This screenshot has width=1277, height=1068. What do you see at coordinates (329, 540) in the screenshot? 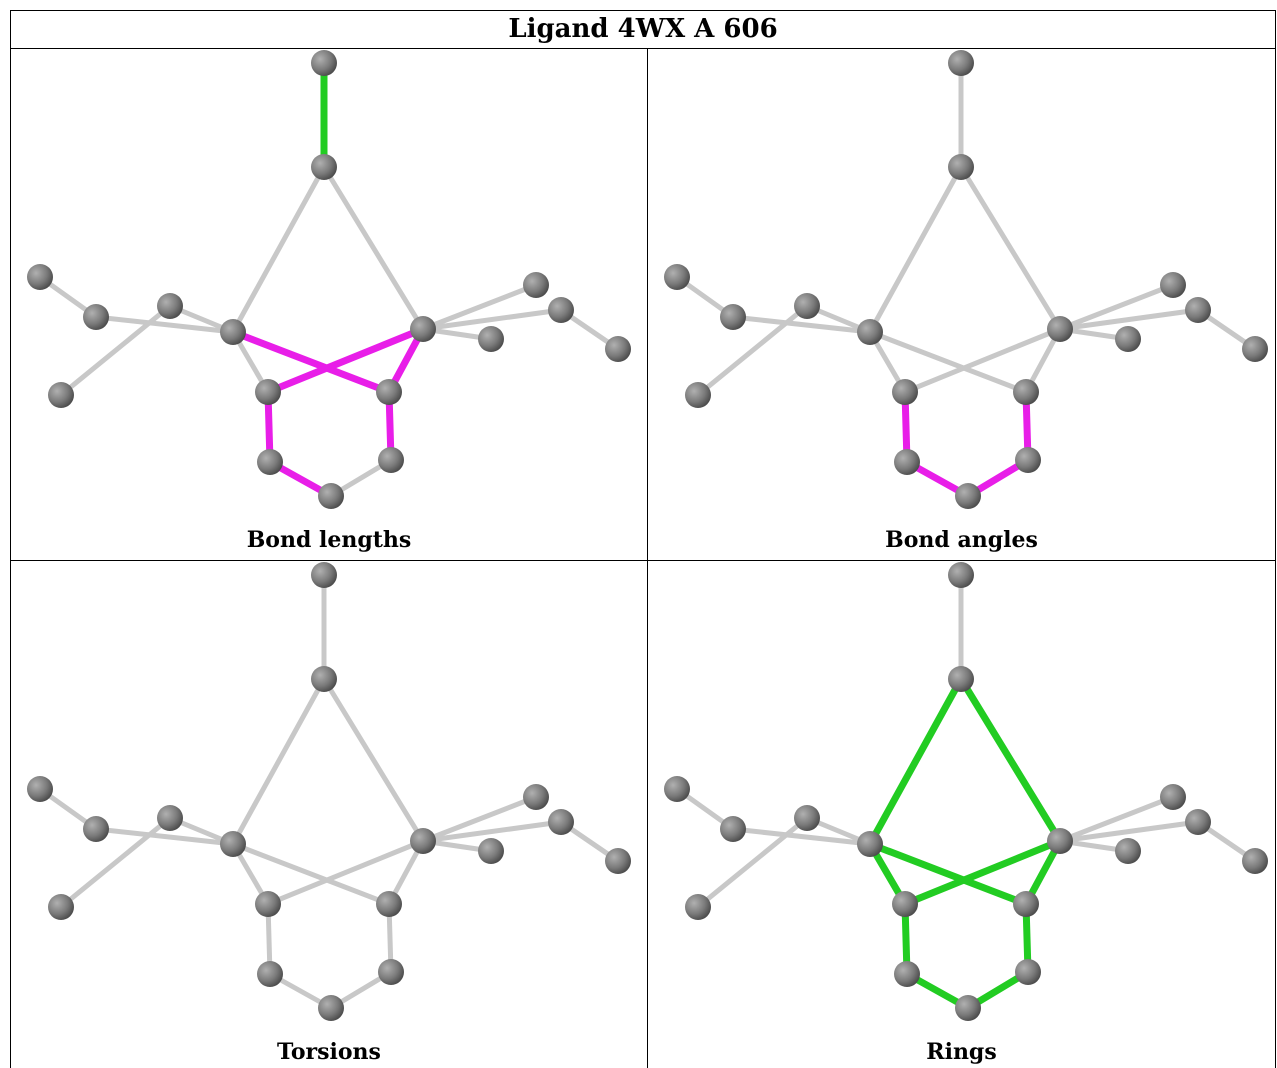
I see `caption-bond-lengths: Bond lengths` at bounding box center [329, 540].